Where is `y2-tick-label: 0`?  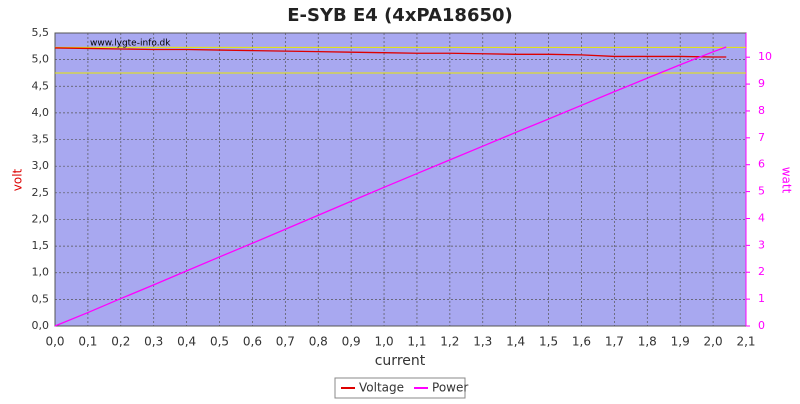
y2-tick-label: 0 is located at coordinates (761, 325).